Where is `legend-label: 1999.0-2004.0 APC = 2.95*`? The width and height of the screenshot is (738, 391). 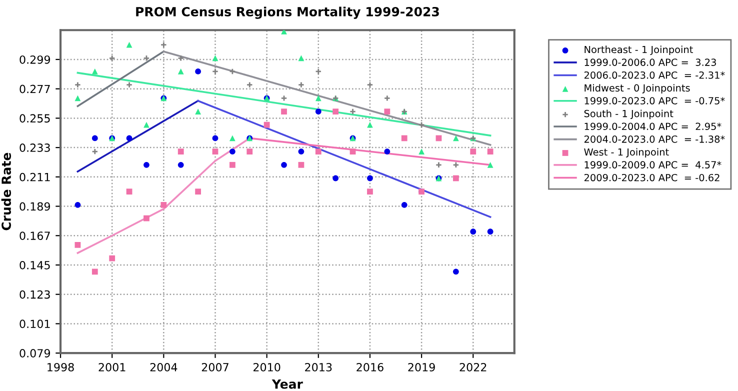
legend-label: 1999.0-2004.0 APC = 2.95* is located at coordinates (653, 126).